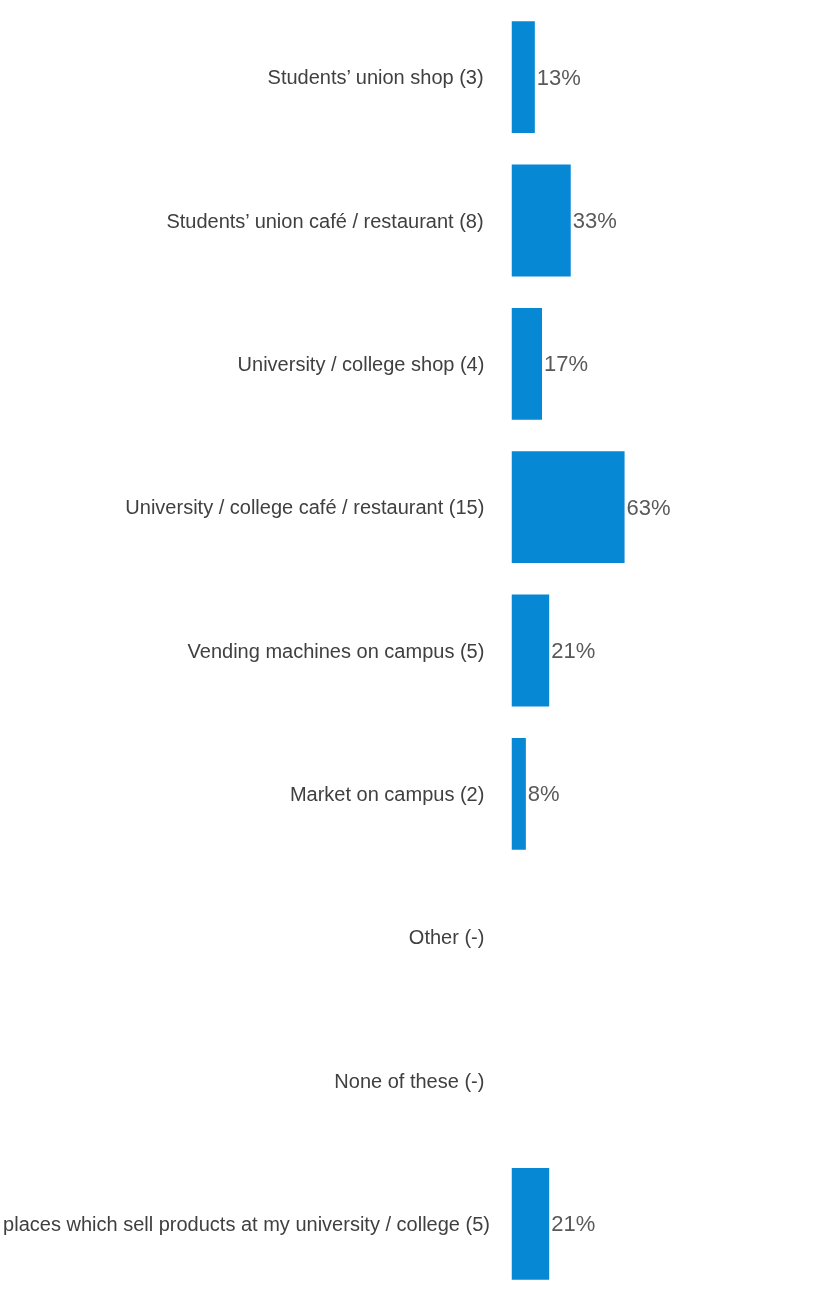  What do you see at coordinates (387, 793) in the screenshot?
I see `y-tick-label: Market on campus (2)` at bounding box center [387, 793].